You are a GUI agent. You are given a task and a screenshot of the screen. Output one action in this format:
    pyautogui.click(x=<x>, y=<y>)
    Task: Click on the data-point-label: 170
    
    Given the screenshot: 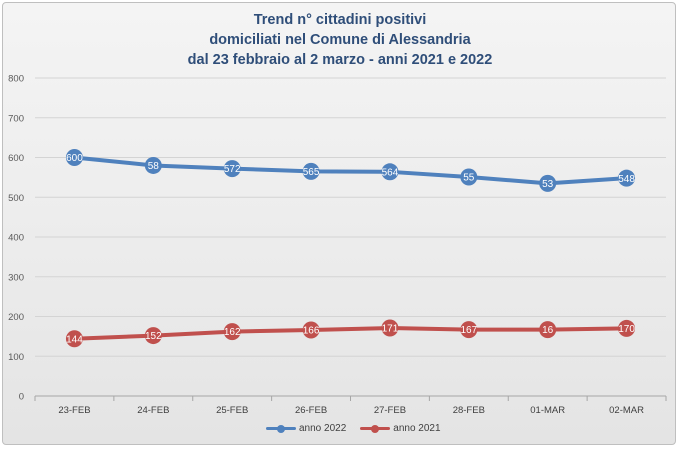 What is the action you would take?
    pyautogui.click(x=626, y=329)
    